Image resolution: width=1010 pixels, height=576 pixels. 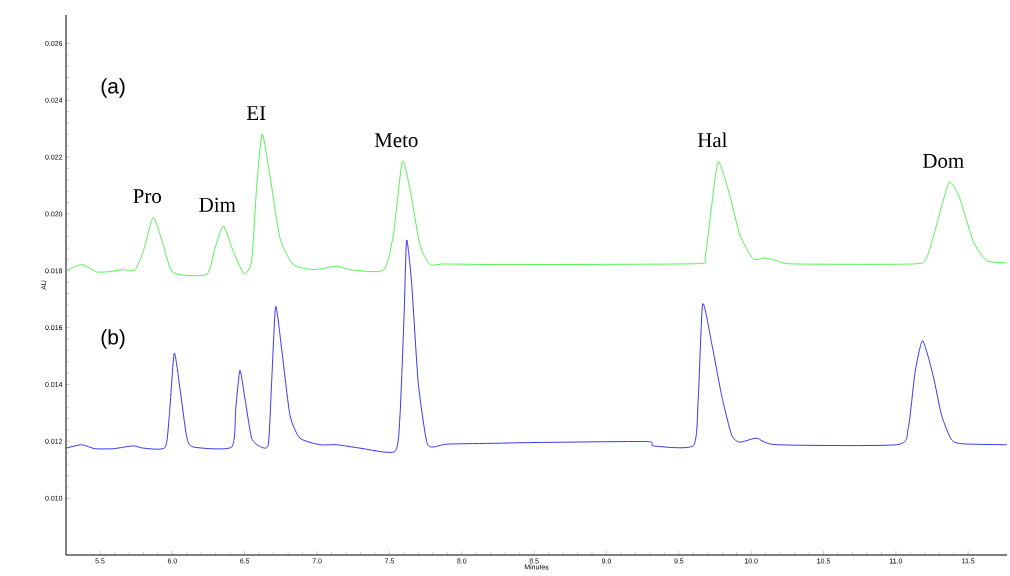 I want to click on annotation: Pro, so click(x=147, y=196).